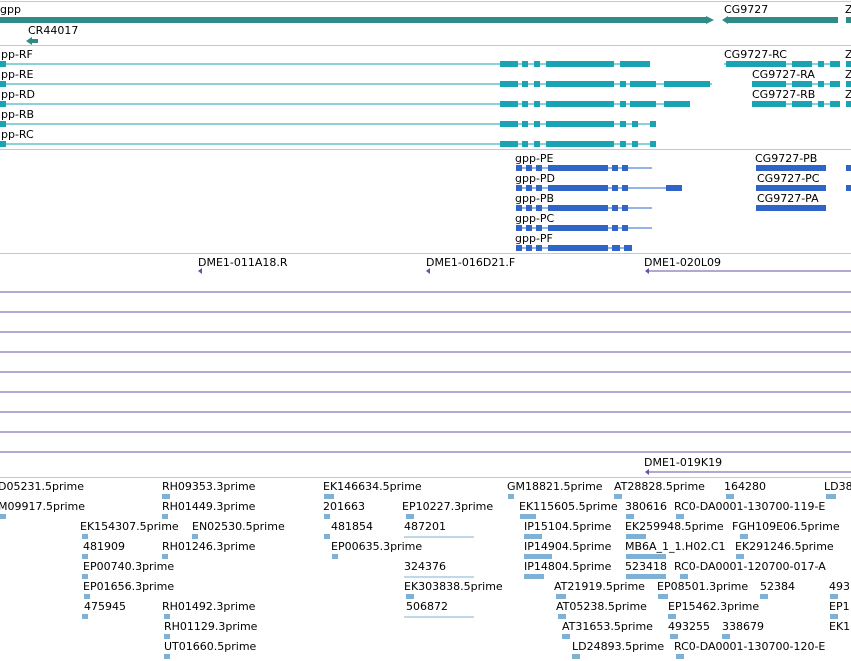 The height and width of the screenshot is (661, 851). I want to click on est-label: EP00635.3prime, so click(377, 546).